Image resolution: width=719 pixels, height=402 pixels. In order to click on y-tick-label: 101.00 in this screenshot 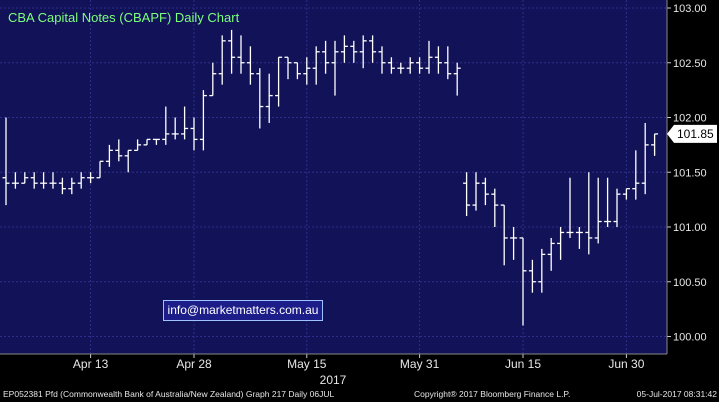, I will do `click(690, 228)`.